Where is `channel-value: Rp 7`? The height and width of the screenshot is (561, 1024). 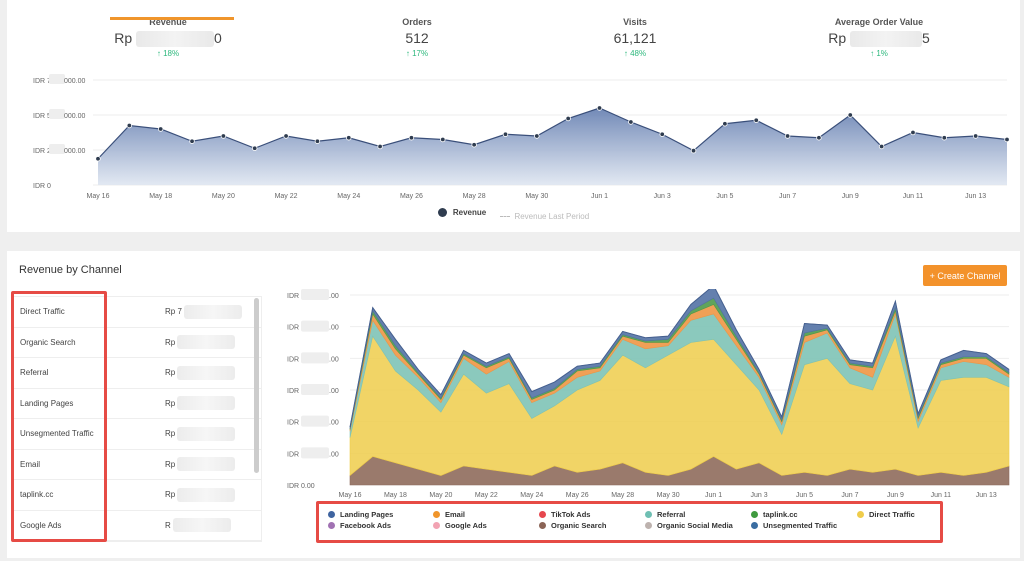 channel-value: Rp 7 is located at coordinates (210, 311).